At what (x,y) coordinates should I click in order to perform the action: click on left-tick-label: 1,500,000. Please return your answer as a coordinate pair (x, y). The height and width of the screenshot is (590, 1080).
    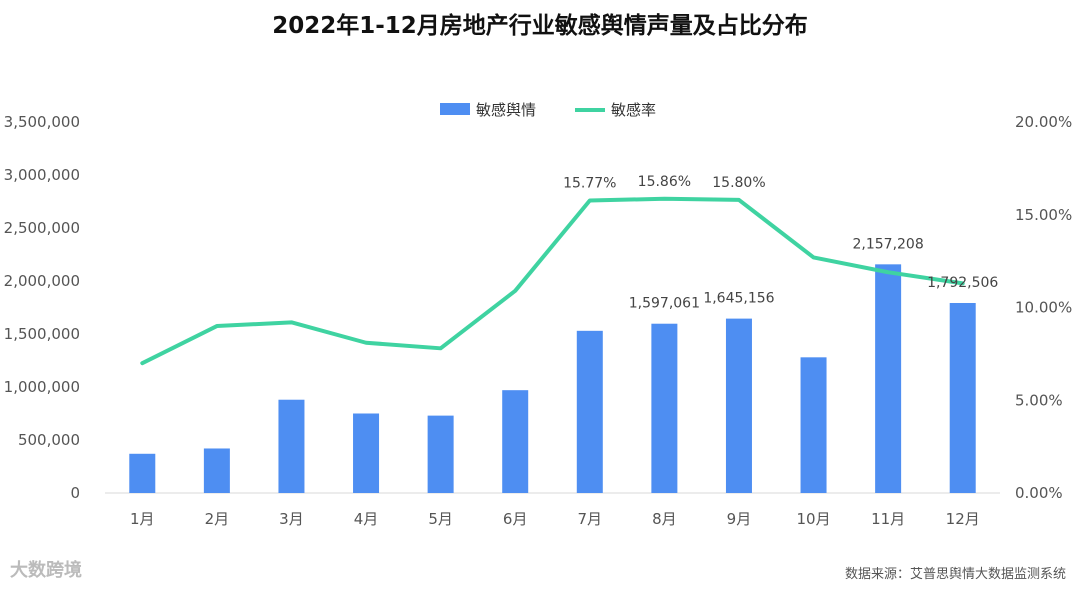
    Looking at the image, I should click on (42, 334).